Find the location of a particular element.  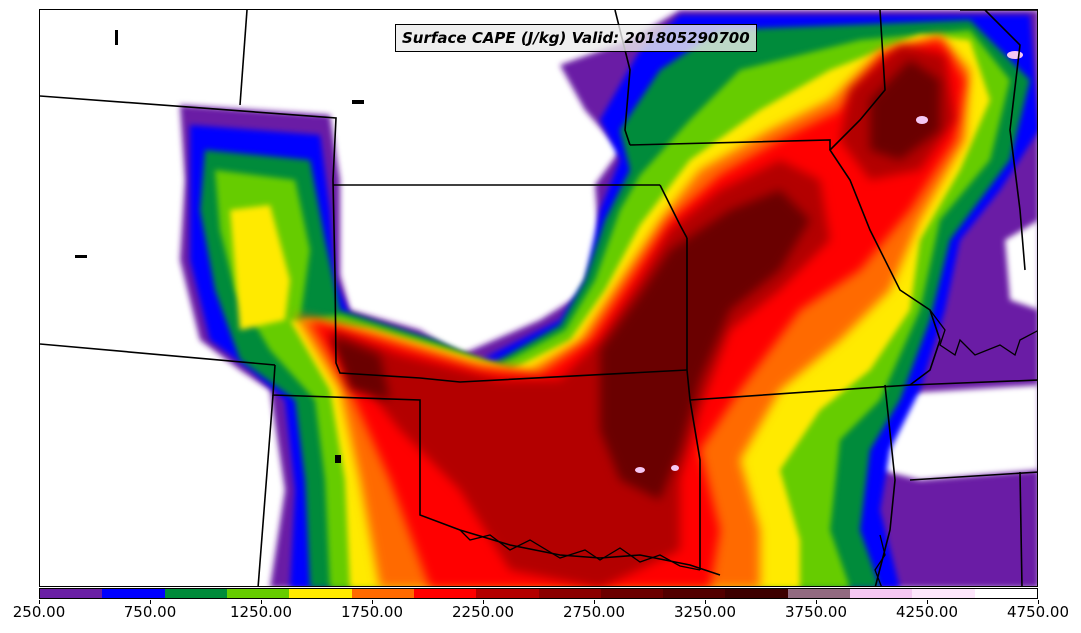

colorbar is located at coordinates (538, 593).